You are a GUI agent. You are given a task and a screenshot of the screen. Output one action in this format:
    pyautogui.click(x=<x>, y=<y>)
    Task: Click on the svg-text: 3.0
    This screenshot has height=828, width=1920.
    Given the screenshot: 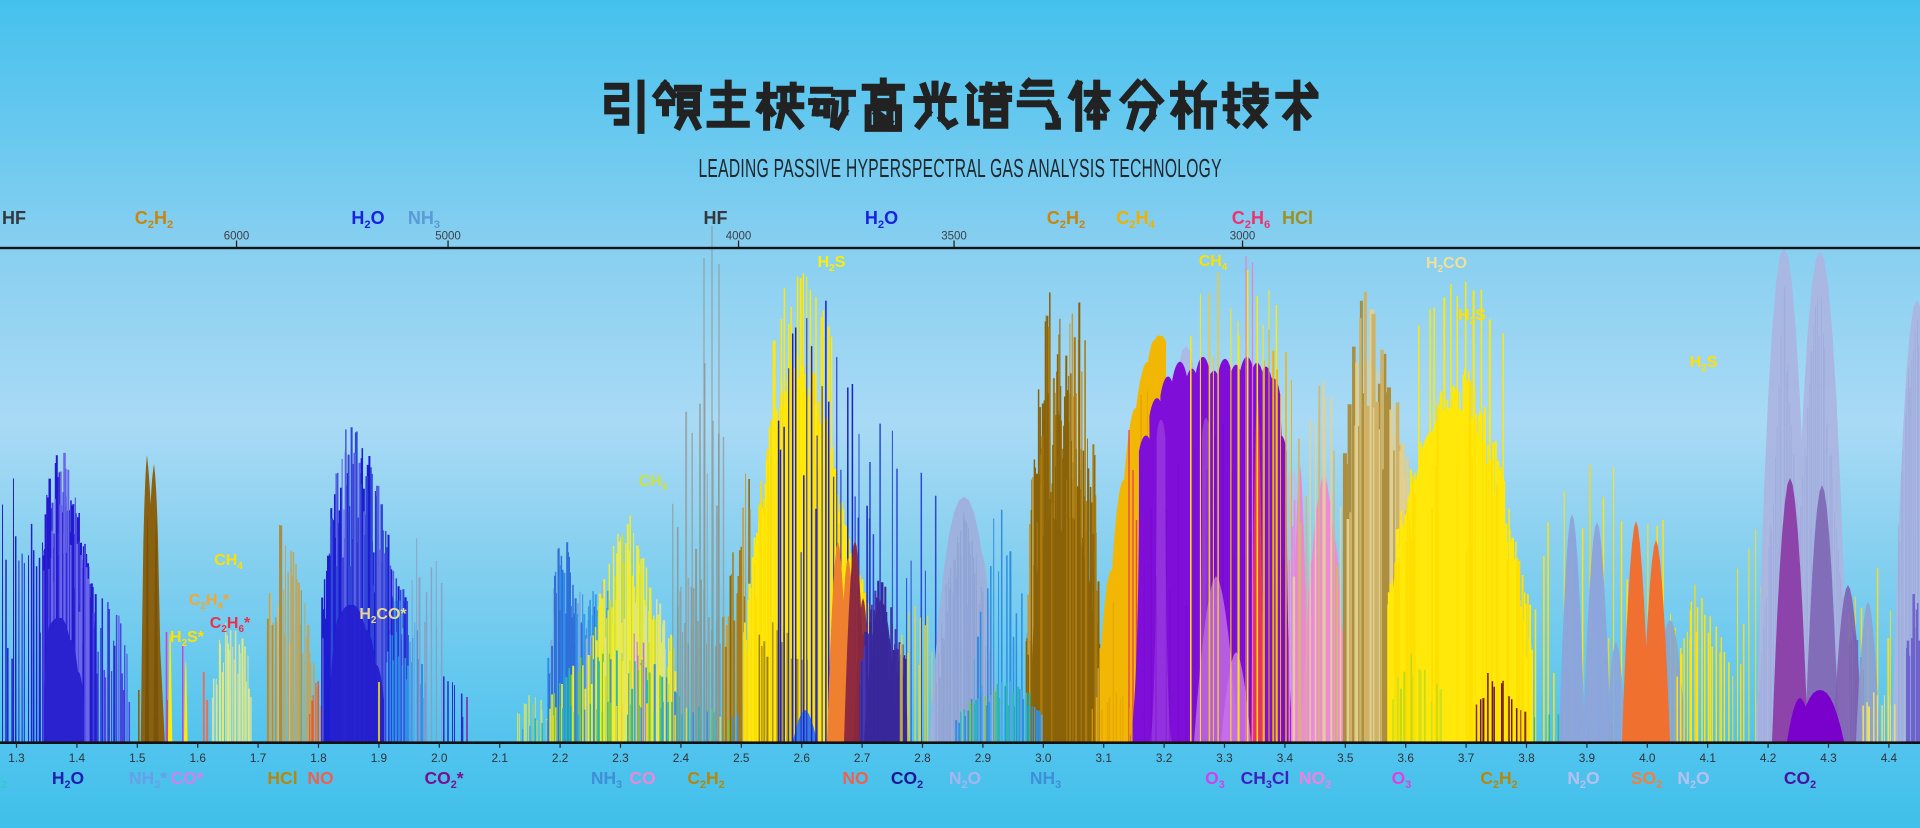 What is the action you would take?
    pyautogui.click(x=1043, y=758)
    